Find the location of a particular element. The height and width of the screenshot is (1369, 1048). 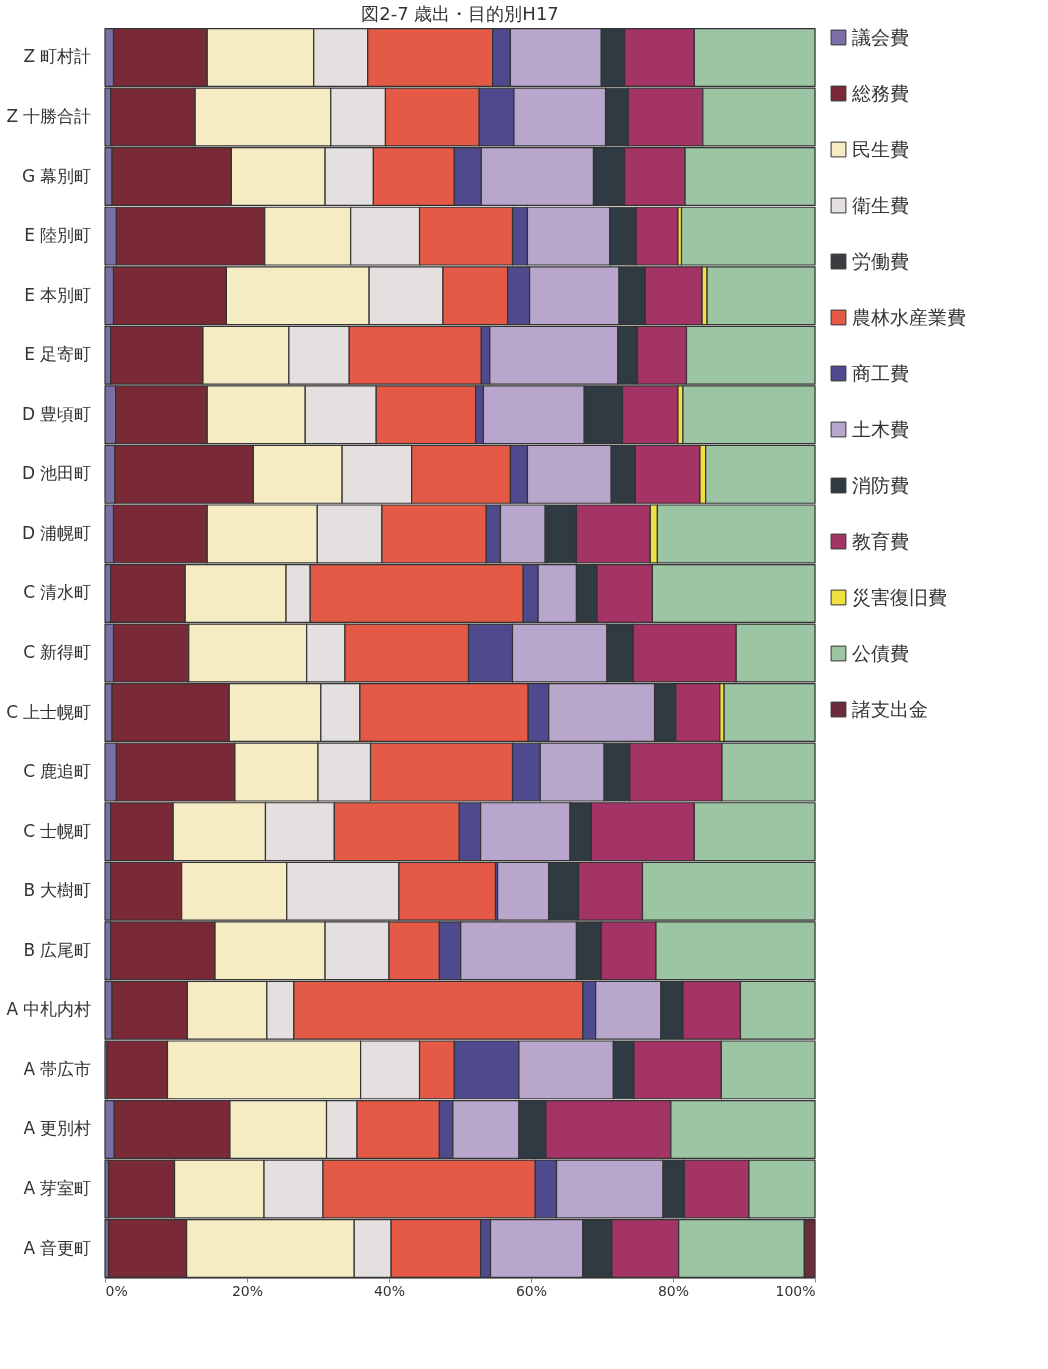

legend-label: 土木費 is located at coordinates (880, 428).